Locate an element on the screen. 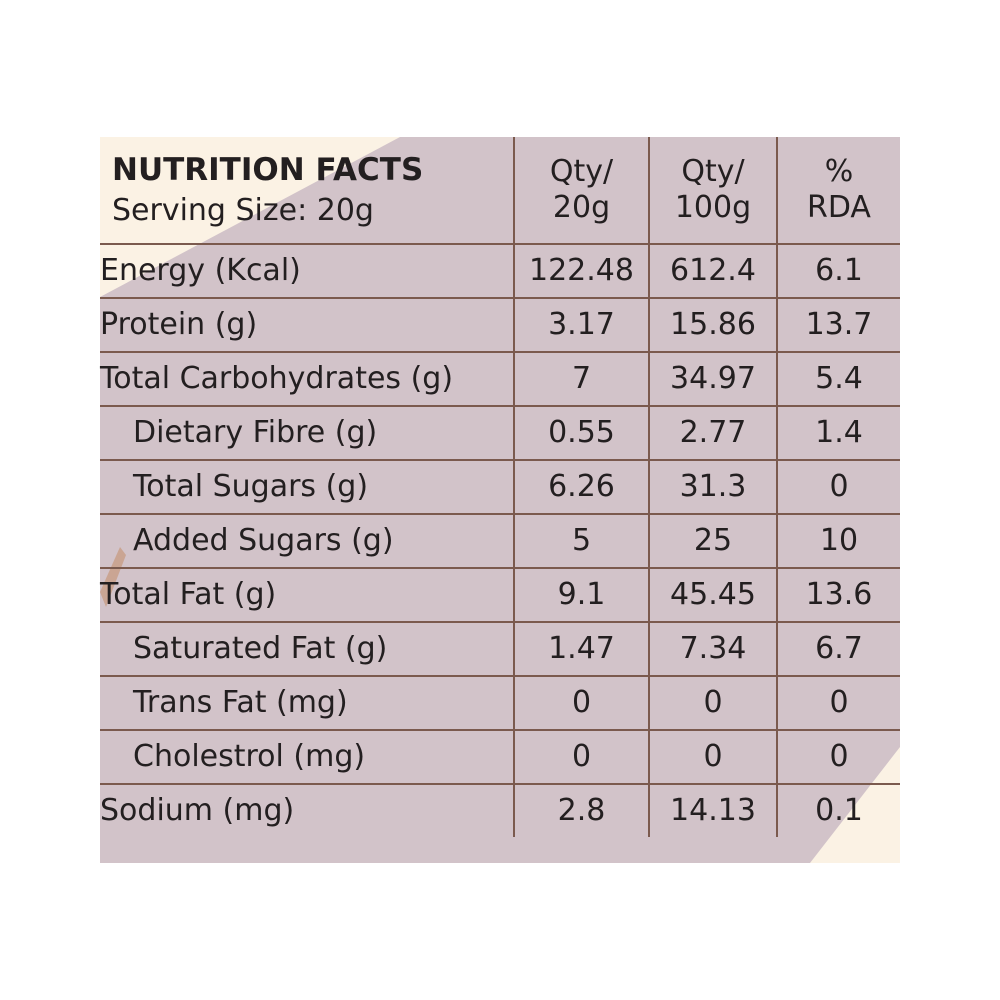 The height and width of the screenshot is (1000, 1000). table-row-protein: Protein (g) 3.17 15.86 13.7 is located at coordinates (500, 325).